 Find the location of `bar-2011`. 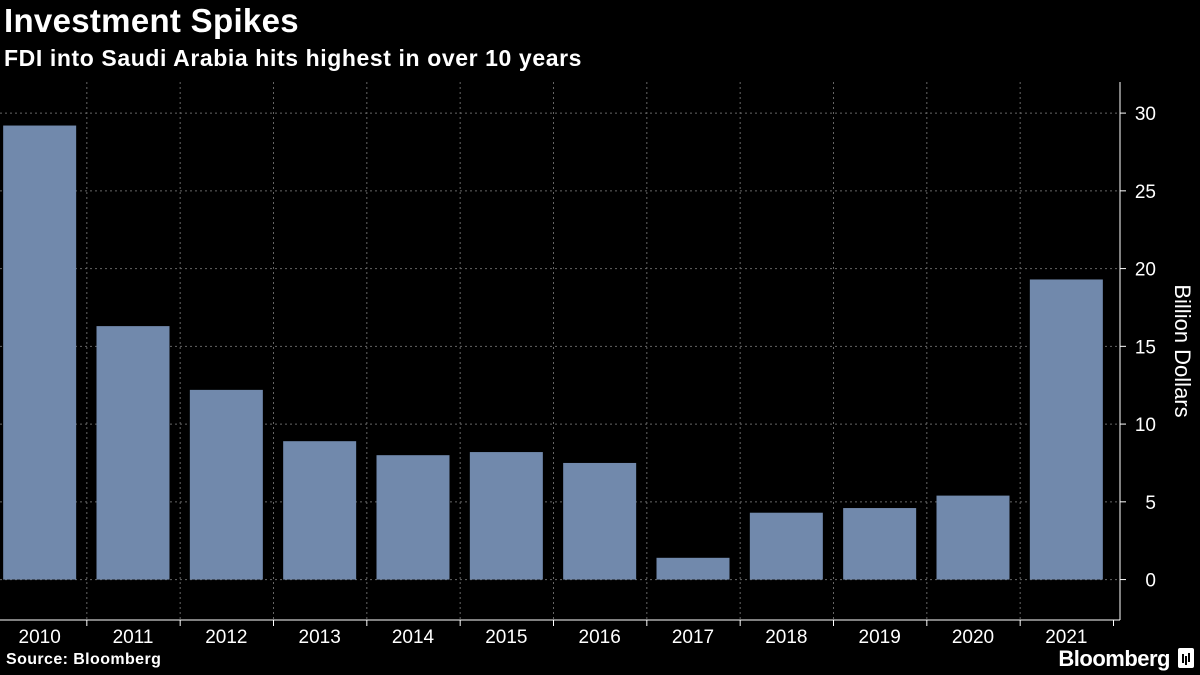

bar-2011 is located at coordinates (133, 453).